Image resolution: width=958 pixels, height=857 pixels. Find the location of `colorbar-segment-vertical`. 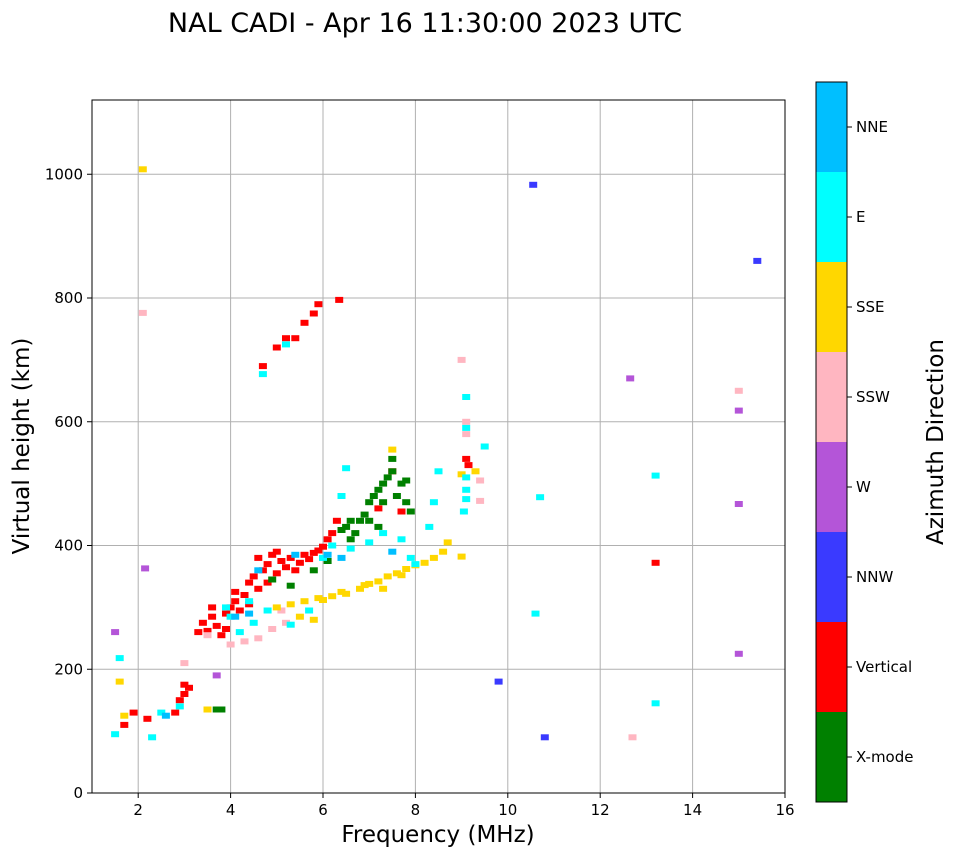

colorbar-segment-vertical is located at coordinates (831, 667).